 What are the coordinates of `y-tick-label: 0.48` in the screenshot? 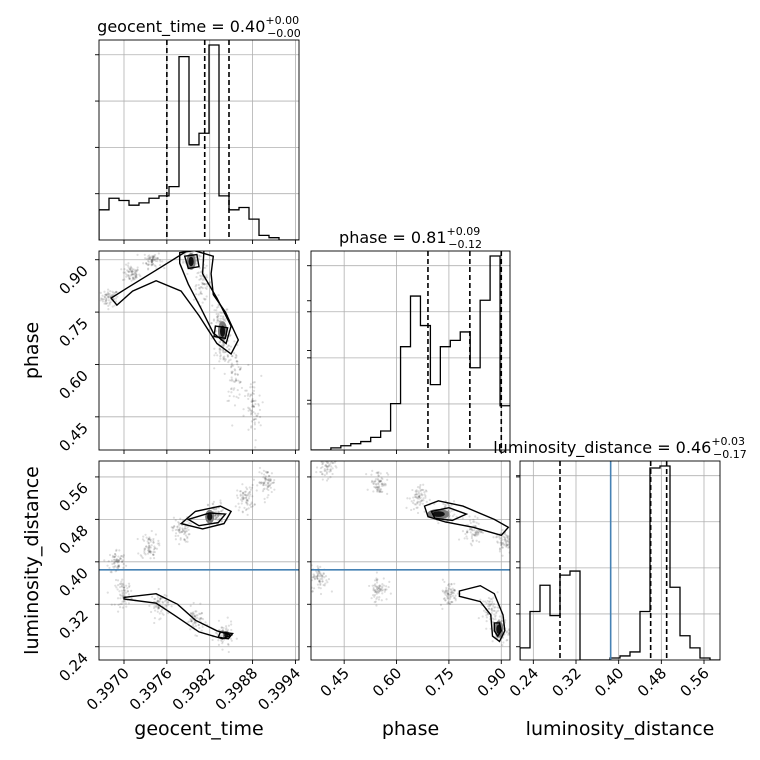 It's located at (73, 539).